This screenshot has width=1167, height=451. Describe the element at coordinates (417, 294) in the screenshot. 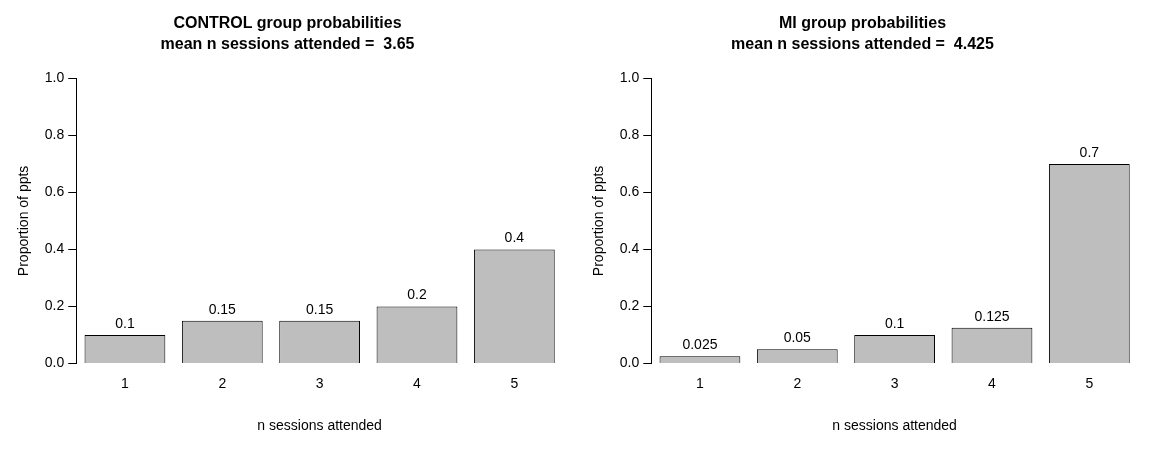

I see `data-label: 0.2` at that location.